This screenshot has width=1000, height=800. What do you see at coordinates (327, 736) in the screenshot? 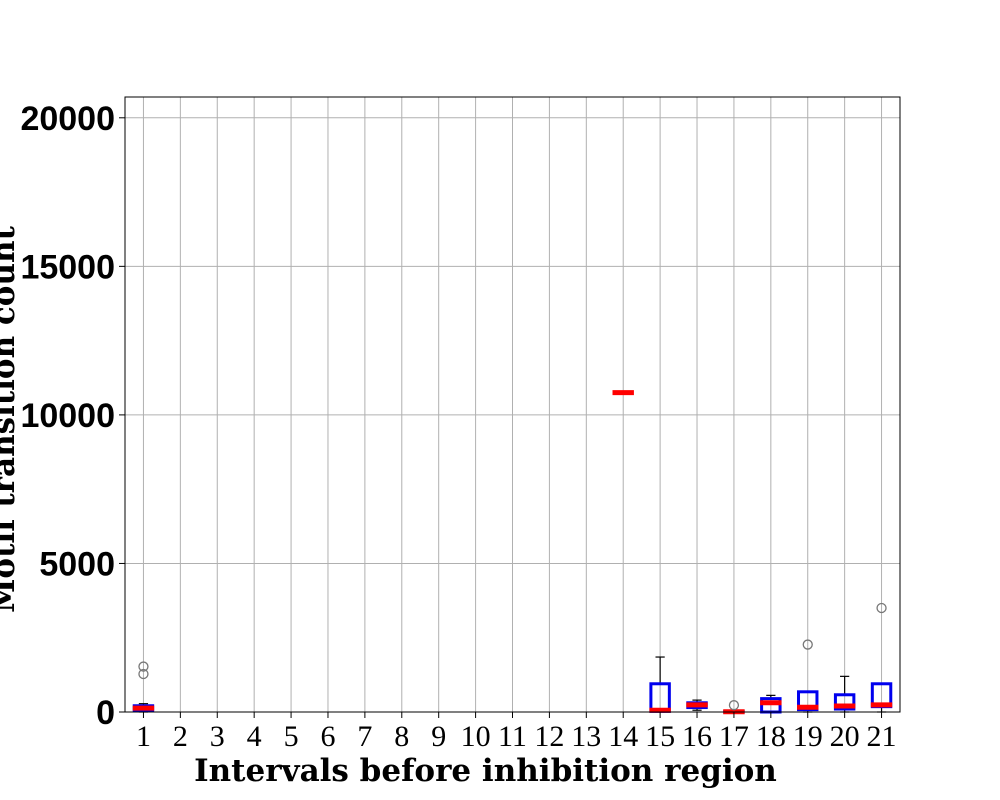
I see `x-tick-label: 6` at bounding box center [327, 736].